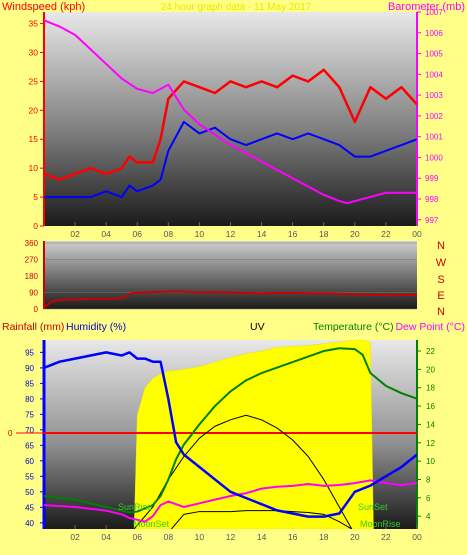 The width and height of the screenshot is (467, 555). I want to click on temp-y-tick-label: 8, so click(428, 479).